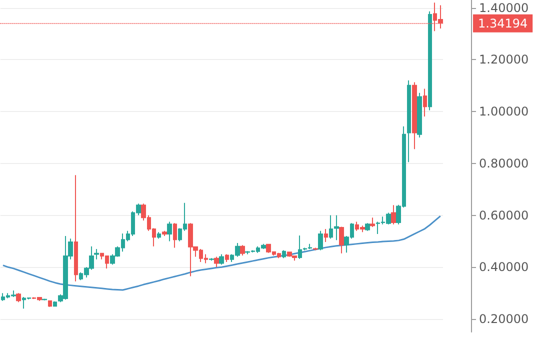  I want to click on ref-line-label: 1.34194, so click(503, 23).